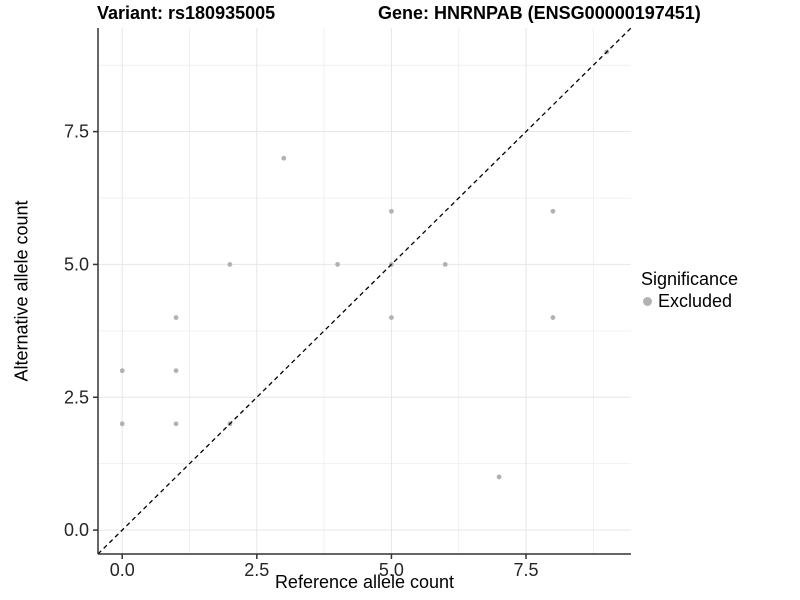 This screenshot has width=800, height=600. I want to click on x-tick-label: 7.5, so click(525, 570).